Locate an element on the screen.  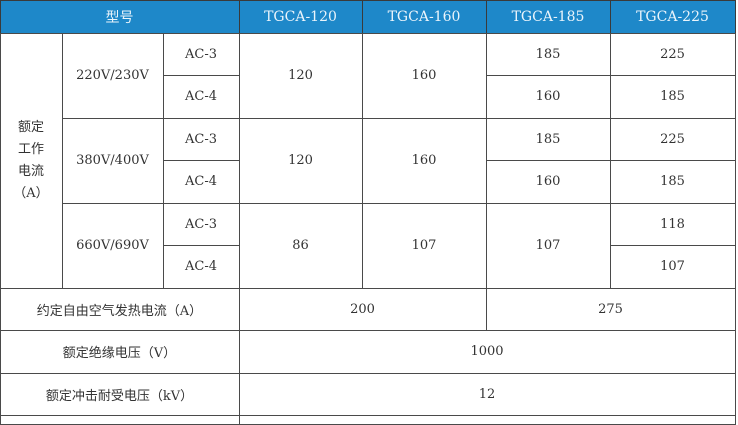
voltage-380: 380V/400V is located at coordinates (112, 160).